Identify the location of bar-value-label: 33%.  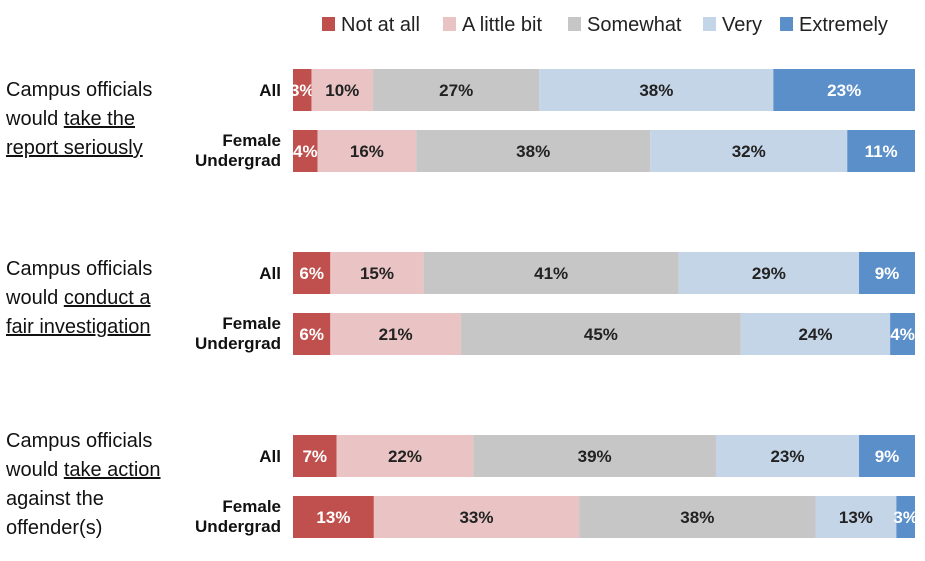
(476, 517).